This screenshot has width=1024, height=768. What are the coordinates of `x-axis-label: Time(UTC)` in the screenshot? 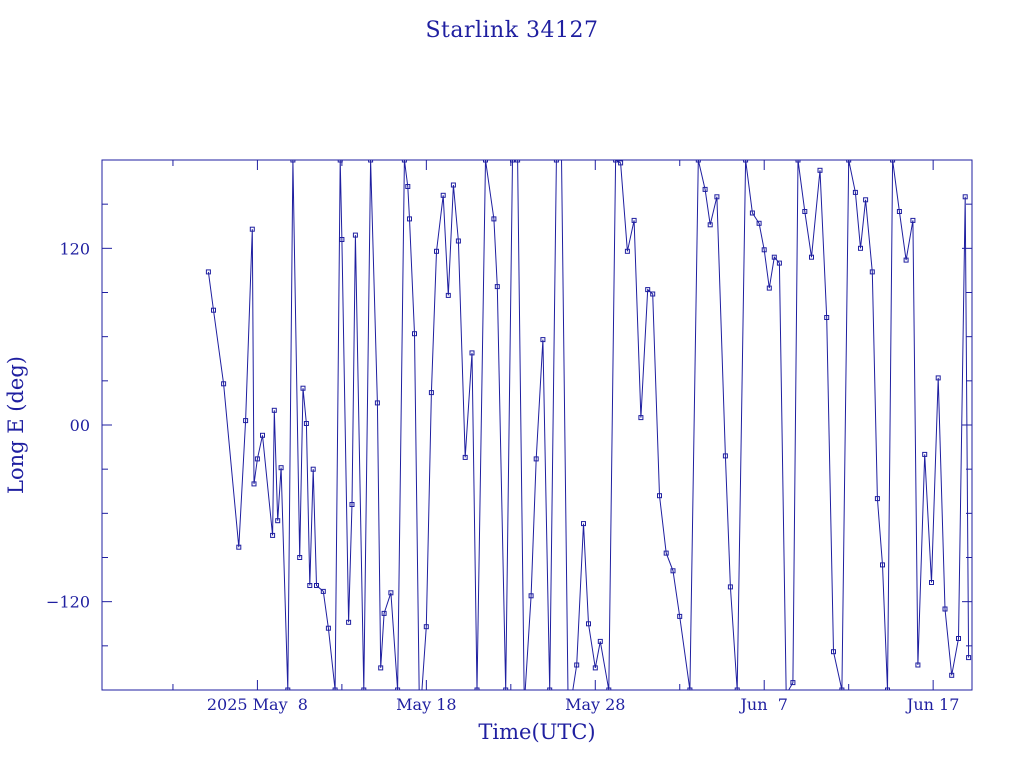 It's located at (536, 732).